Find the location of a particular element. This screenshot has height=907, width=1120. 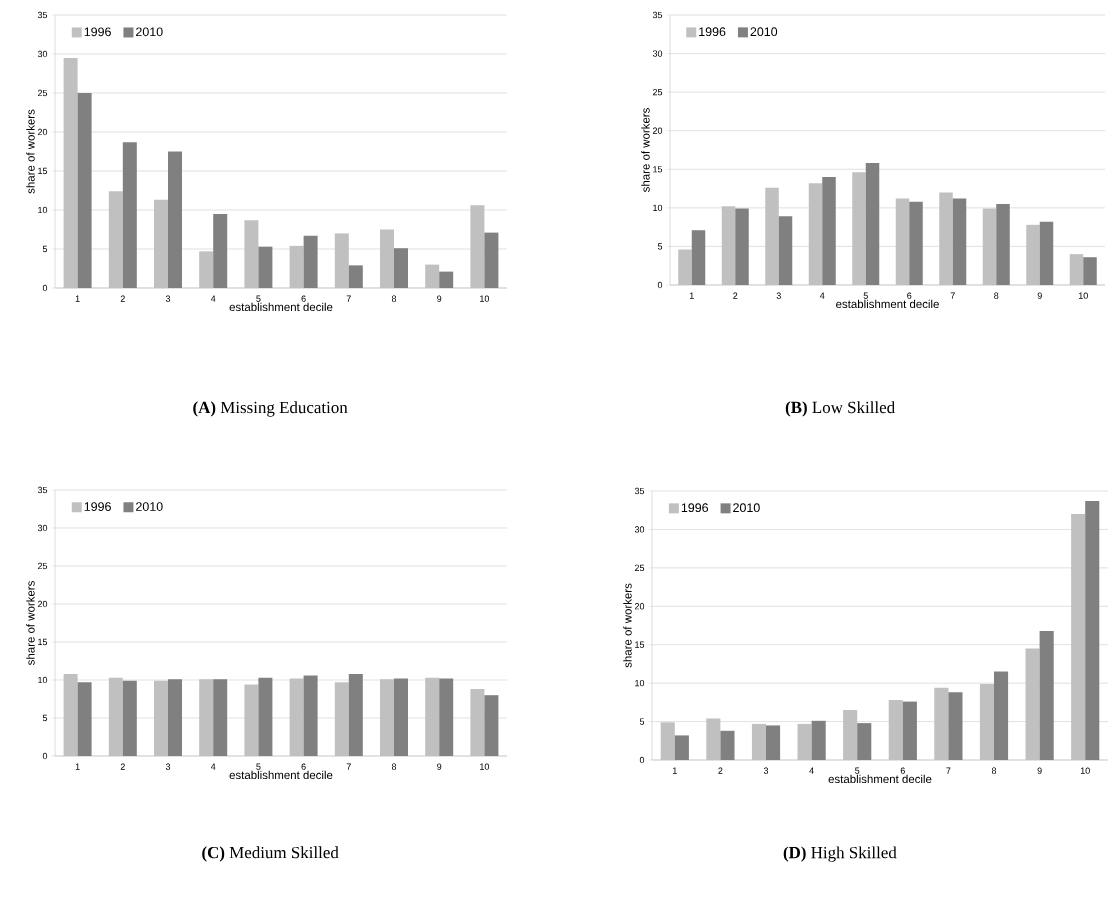

x-tick-label: 9 is located at coordinates (1039, 770).